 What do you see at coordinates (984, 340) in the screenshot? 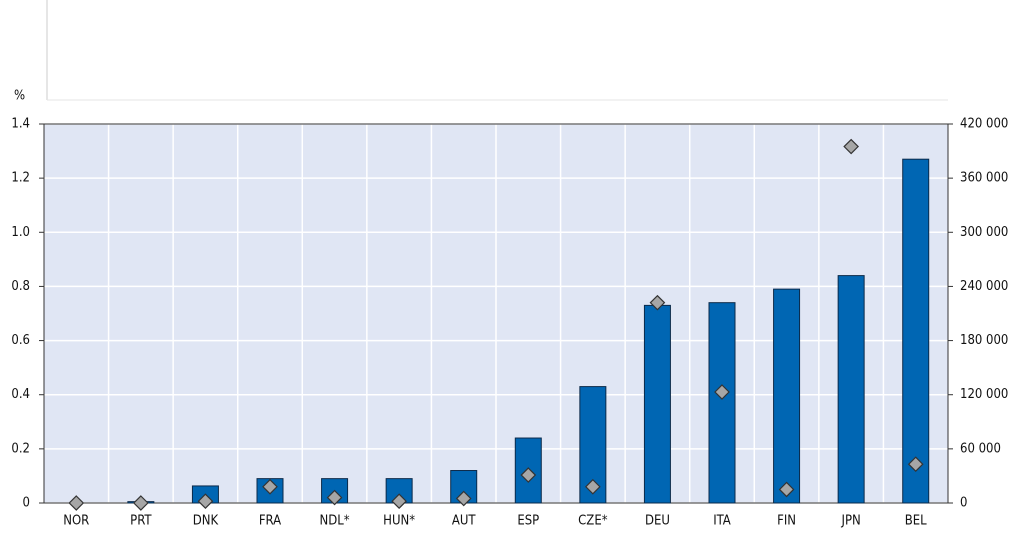
I see `y2-tick-label: 180 000` at bounding box center [984, 340].